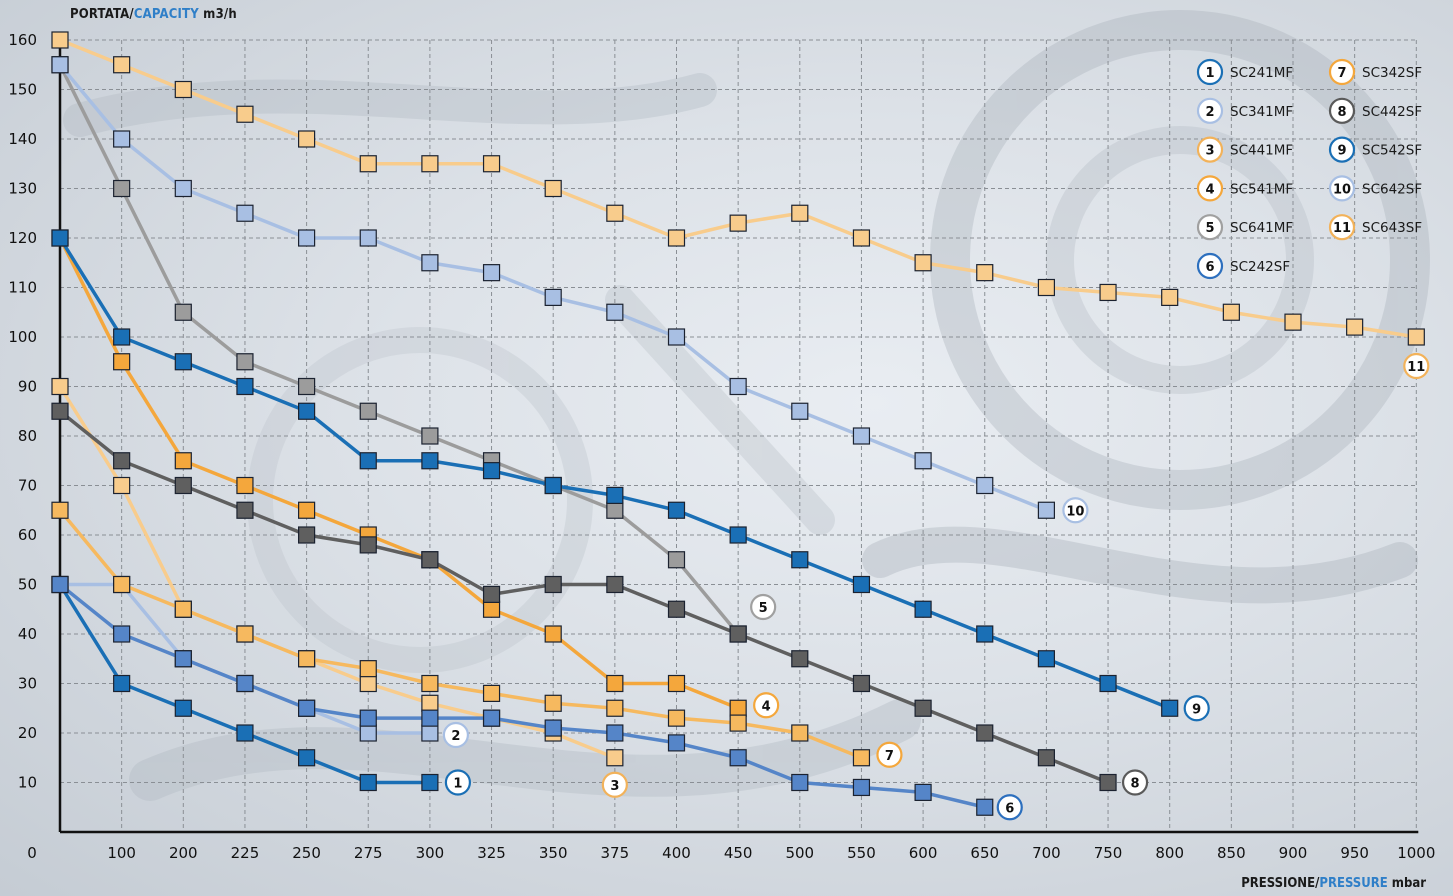 The width and height of the screenshot is (1453, 896). I want to click on x-tick-200: 200, so click(183, 853).